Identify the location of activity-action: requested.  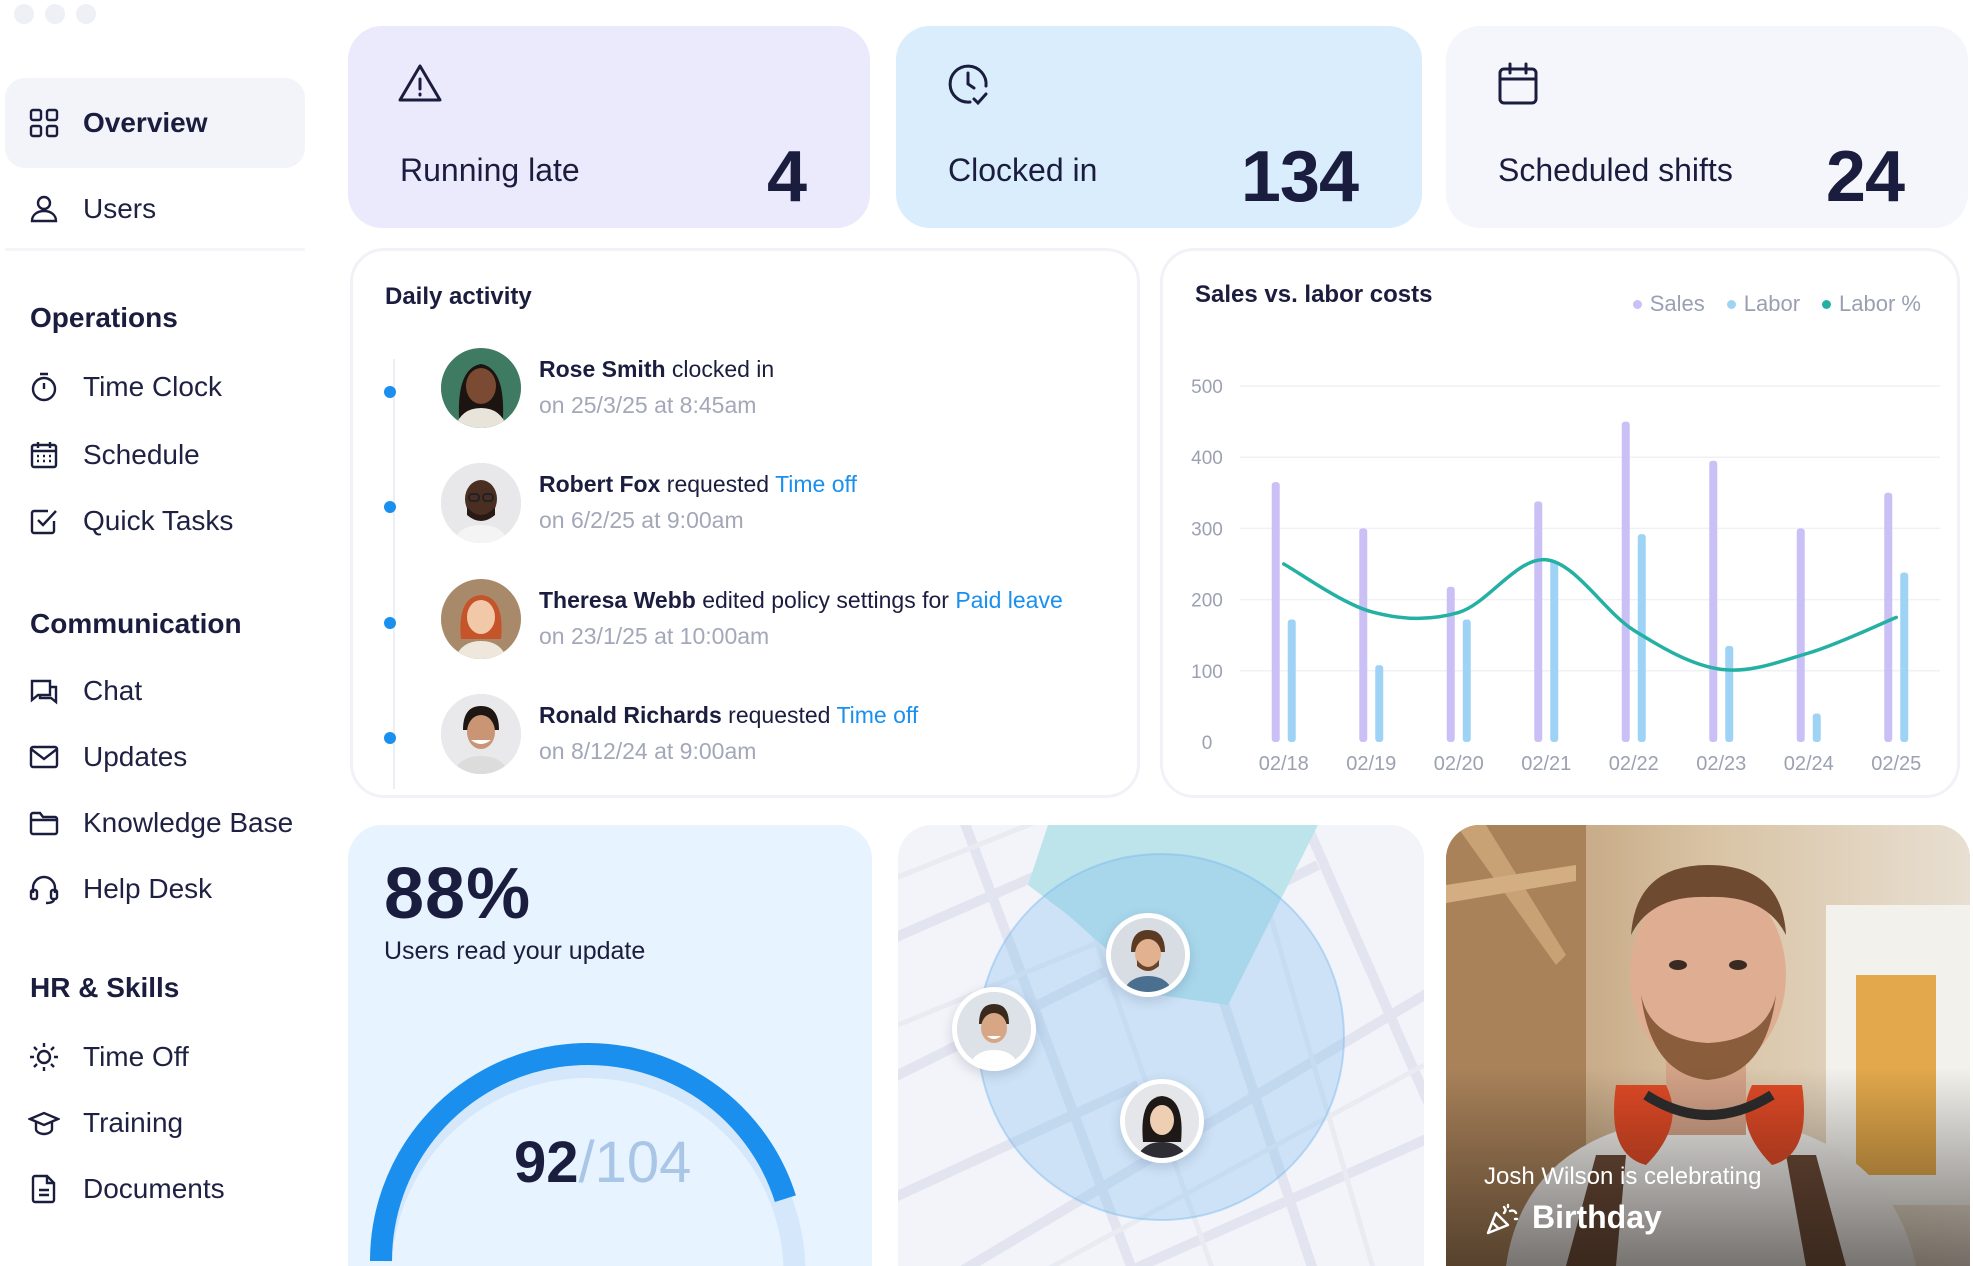
(718, 484).